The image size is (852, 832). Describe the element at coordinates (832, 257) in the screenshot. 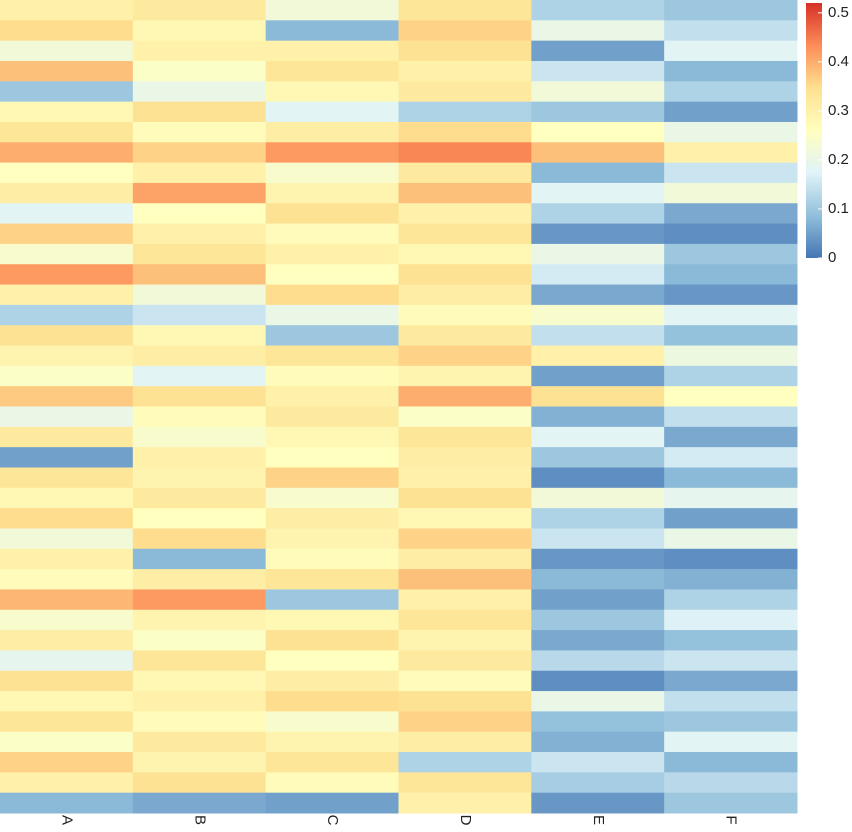

I see `colorbar-tick-label: 0` at that location.